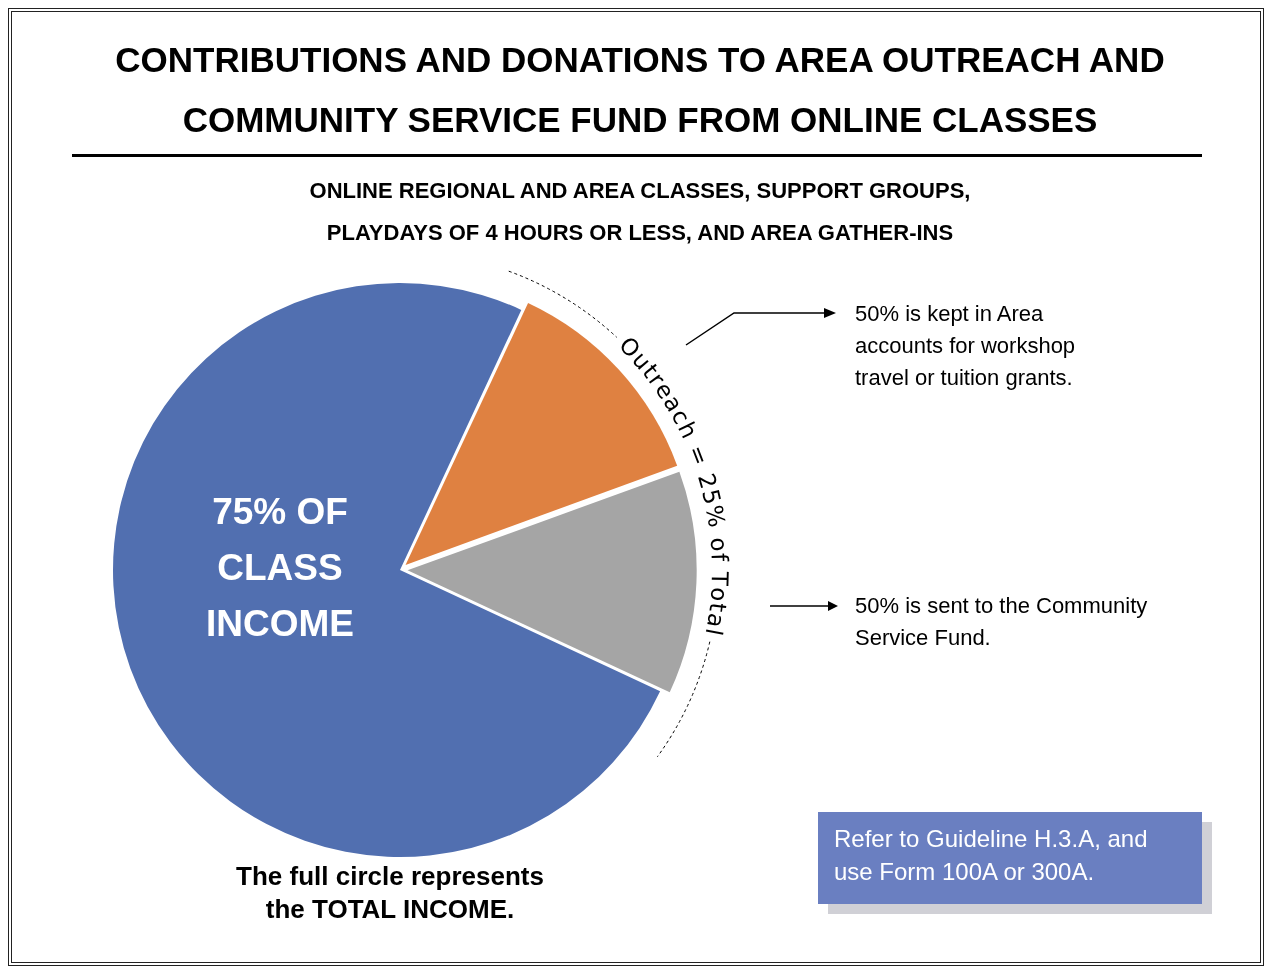 The width and height of the screenshot is (1280, 979). What do you see at coordinates (966, 346) in the screenshot?
I see `text: 50% is kept in Area accounts for workshop travel or tuition grants.` at bounding box center [966, 346].